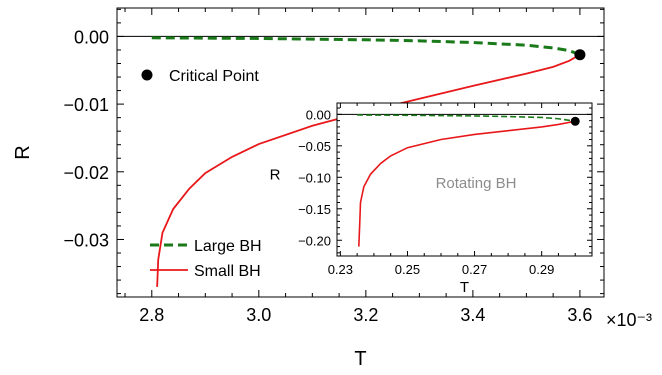  What do you see at coordinates (472, 315) in the screenshot?
I see `x-tick-label: 3.4` at bounding box center [472, 315].